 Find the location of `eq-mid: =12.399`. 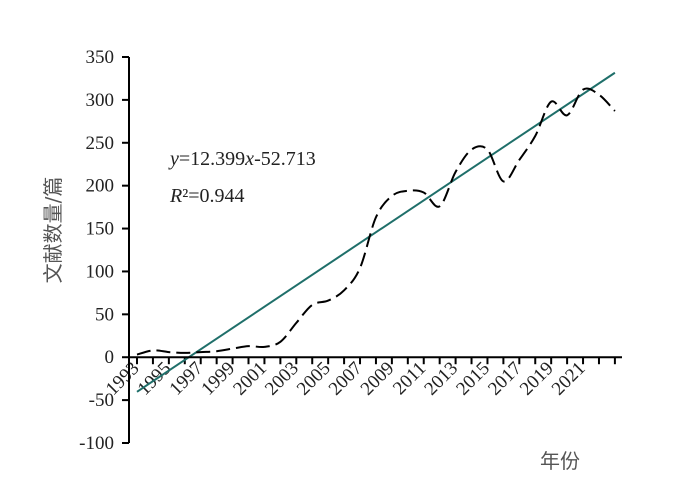

eq-mid: =12.399 is located at coordinates (212, 159).